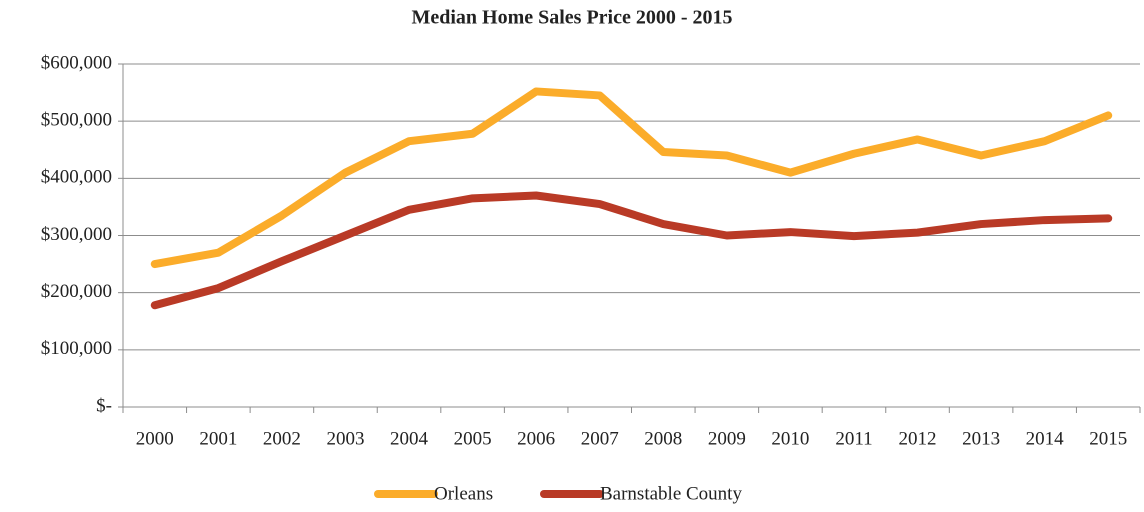  What do you see at coordinates (727, 438) in the screenshot?
I see `x-tick-label: 2009` at bounding box center [727, 438].